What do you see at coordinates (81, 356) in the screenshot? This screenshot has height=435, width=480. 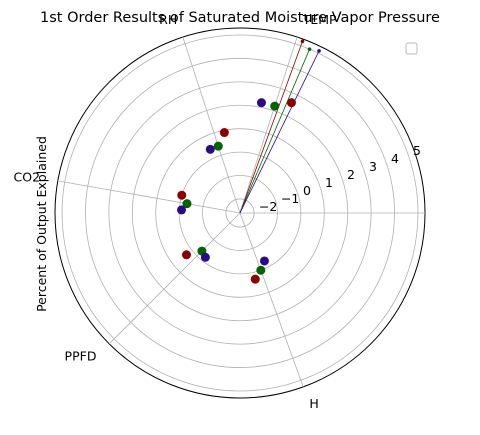 I see `category-label: PPFD` at bounding box center [81, 356].